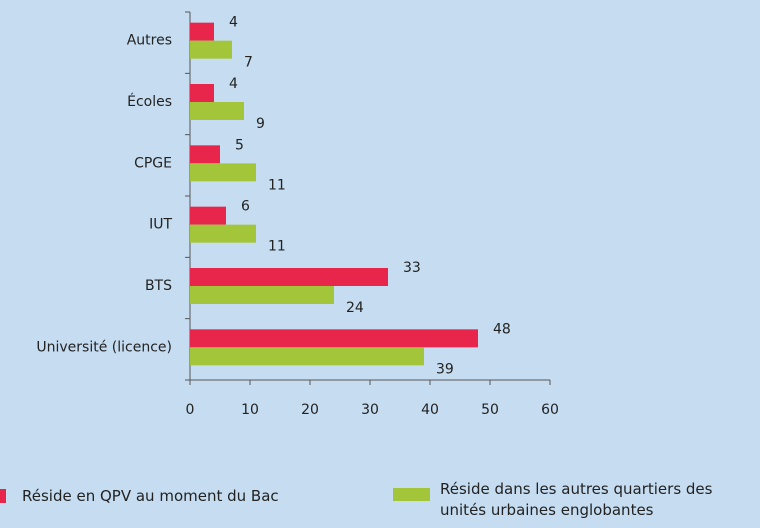  What do you see at coordinates (370, 410) in the screenshot?
I see `x-tick-label: 30` at bounding box center [370, 410].